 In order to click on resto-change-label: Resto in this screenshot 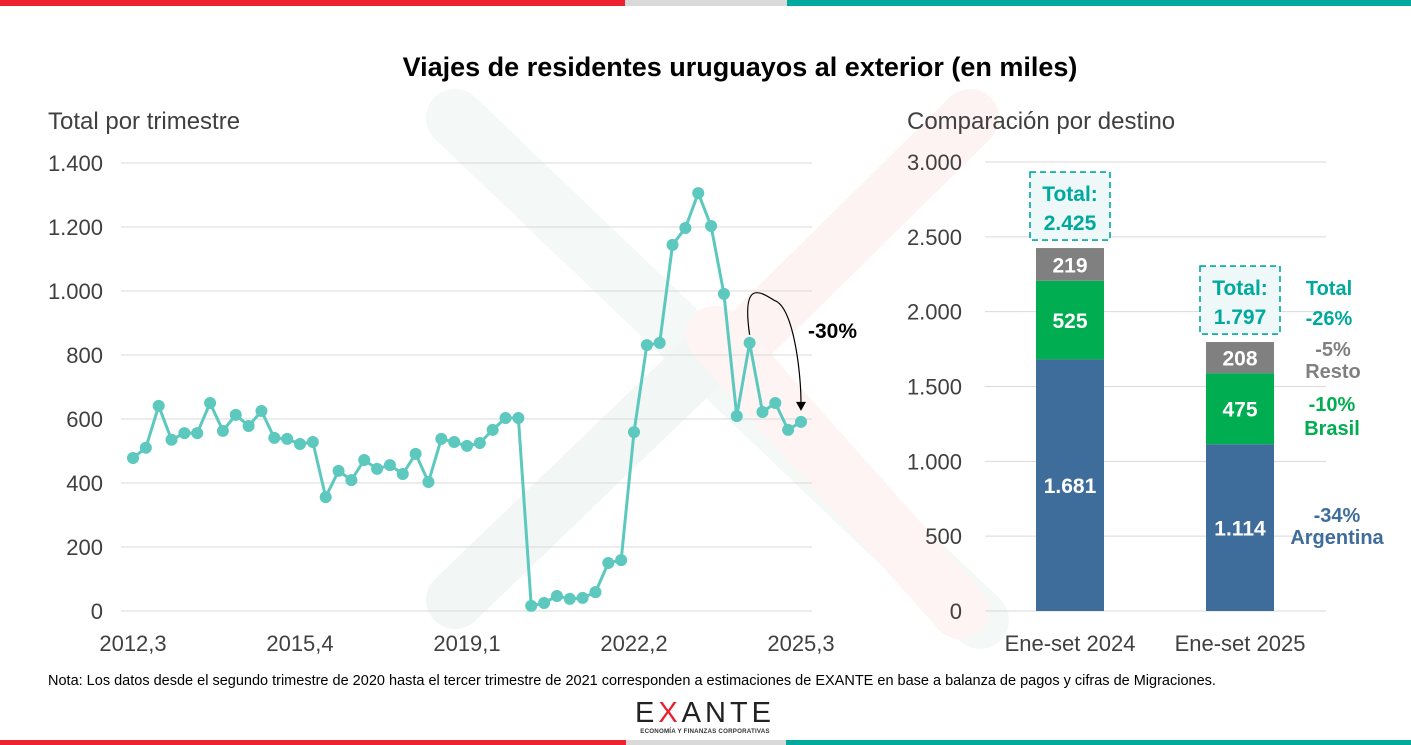, I will do `click(1333, 372)`.